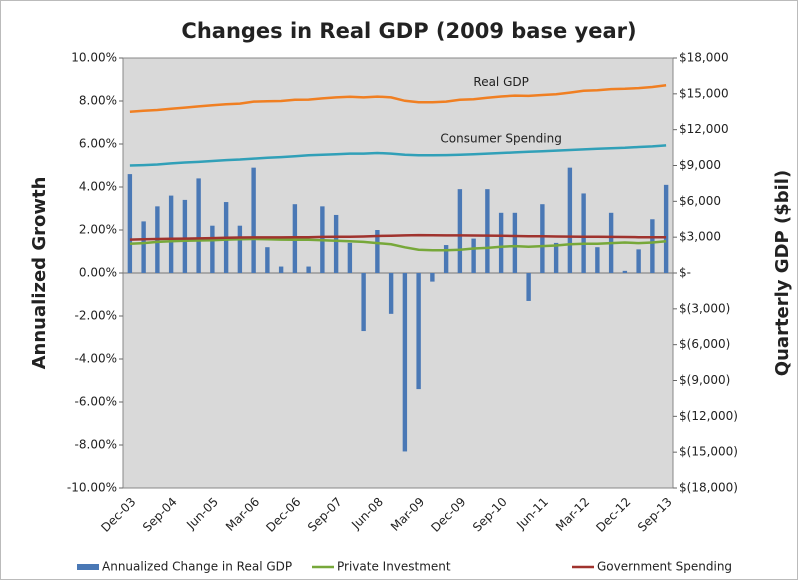 This screenshot has height=580, width=798. What do you see at coordinates (708, 452) in the screenshot?
I see `y2-tick-label: $(15,000)` at bounding box center [708, 452].